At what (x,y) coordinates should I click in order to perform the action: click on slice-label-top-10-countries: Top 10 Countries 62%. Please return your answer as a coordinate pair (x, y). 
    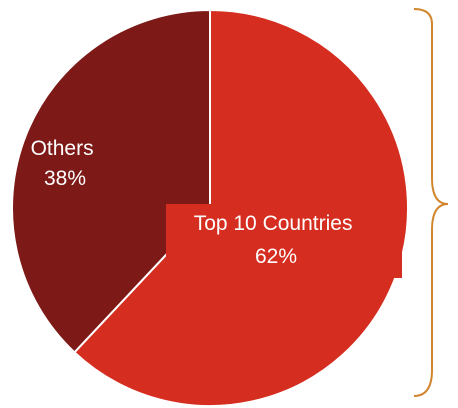
    Looking at the image, I should click on (276, 240).